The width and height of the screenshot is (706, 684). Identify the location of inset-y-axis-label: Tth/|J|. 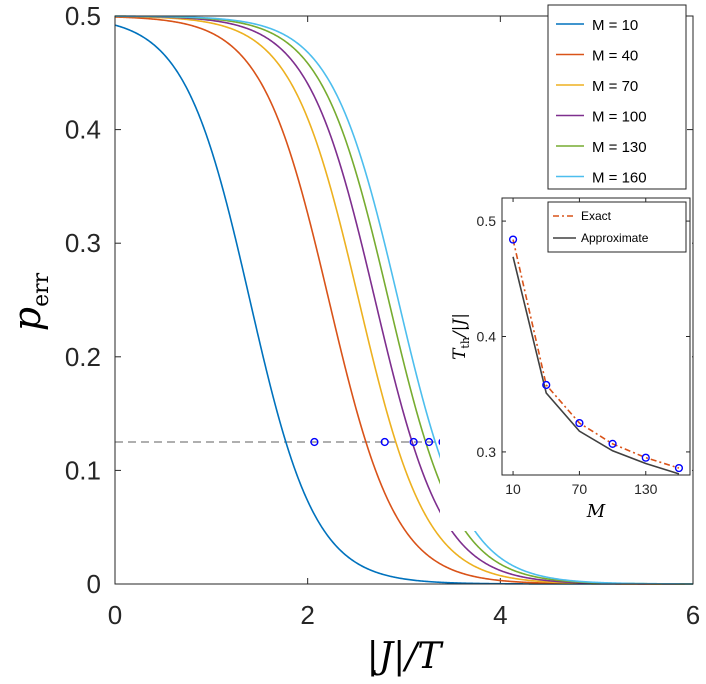
(461, 336).